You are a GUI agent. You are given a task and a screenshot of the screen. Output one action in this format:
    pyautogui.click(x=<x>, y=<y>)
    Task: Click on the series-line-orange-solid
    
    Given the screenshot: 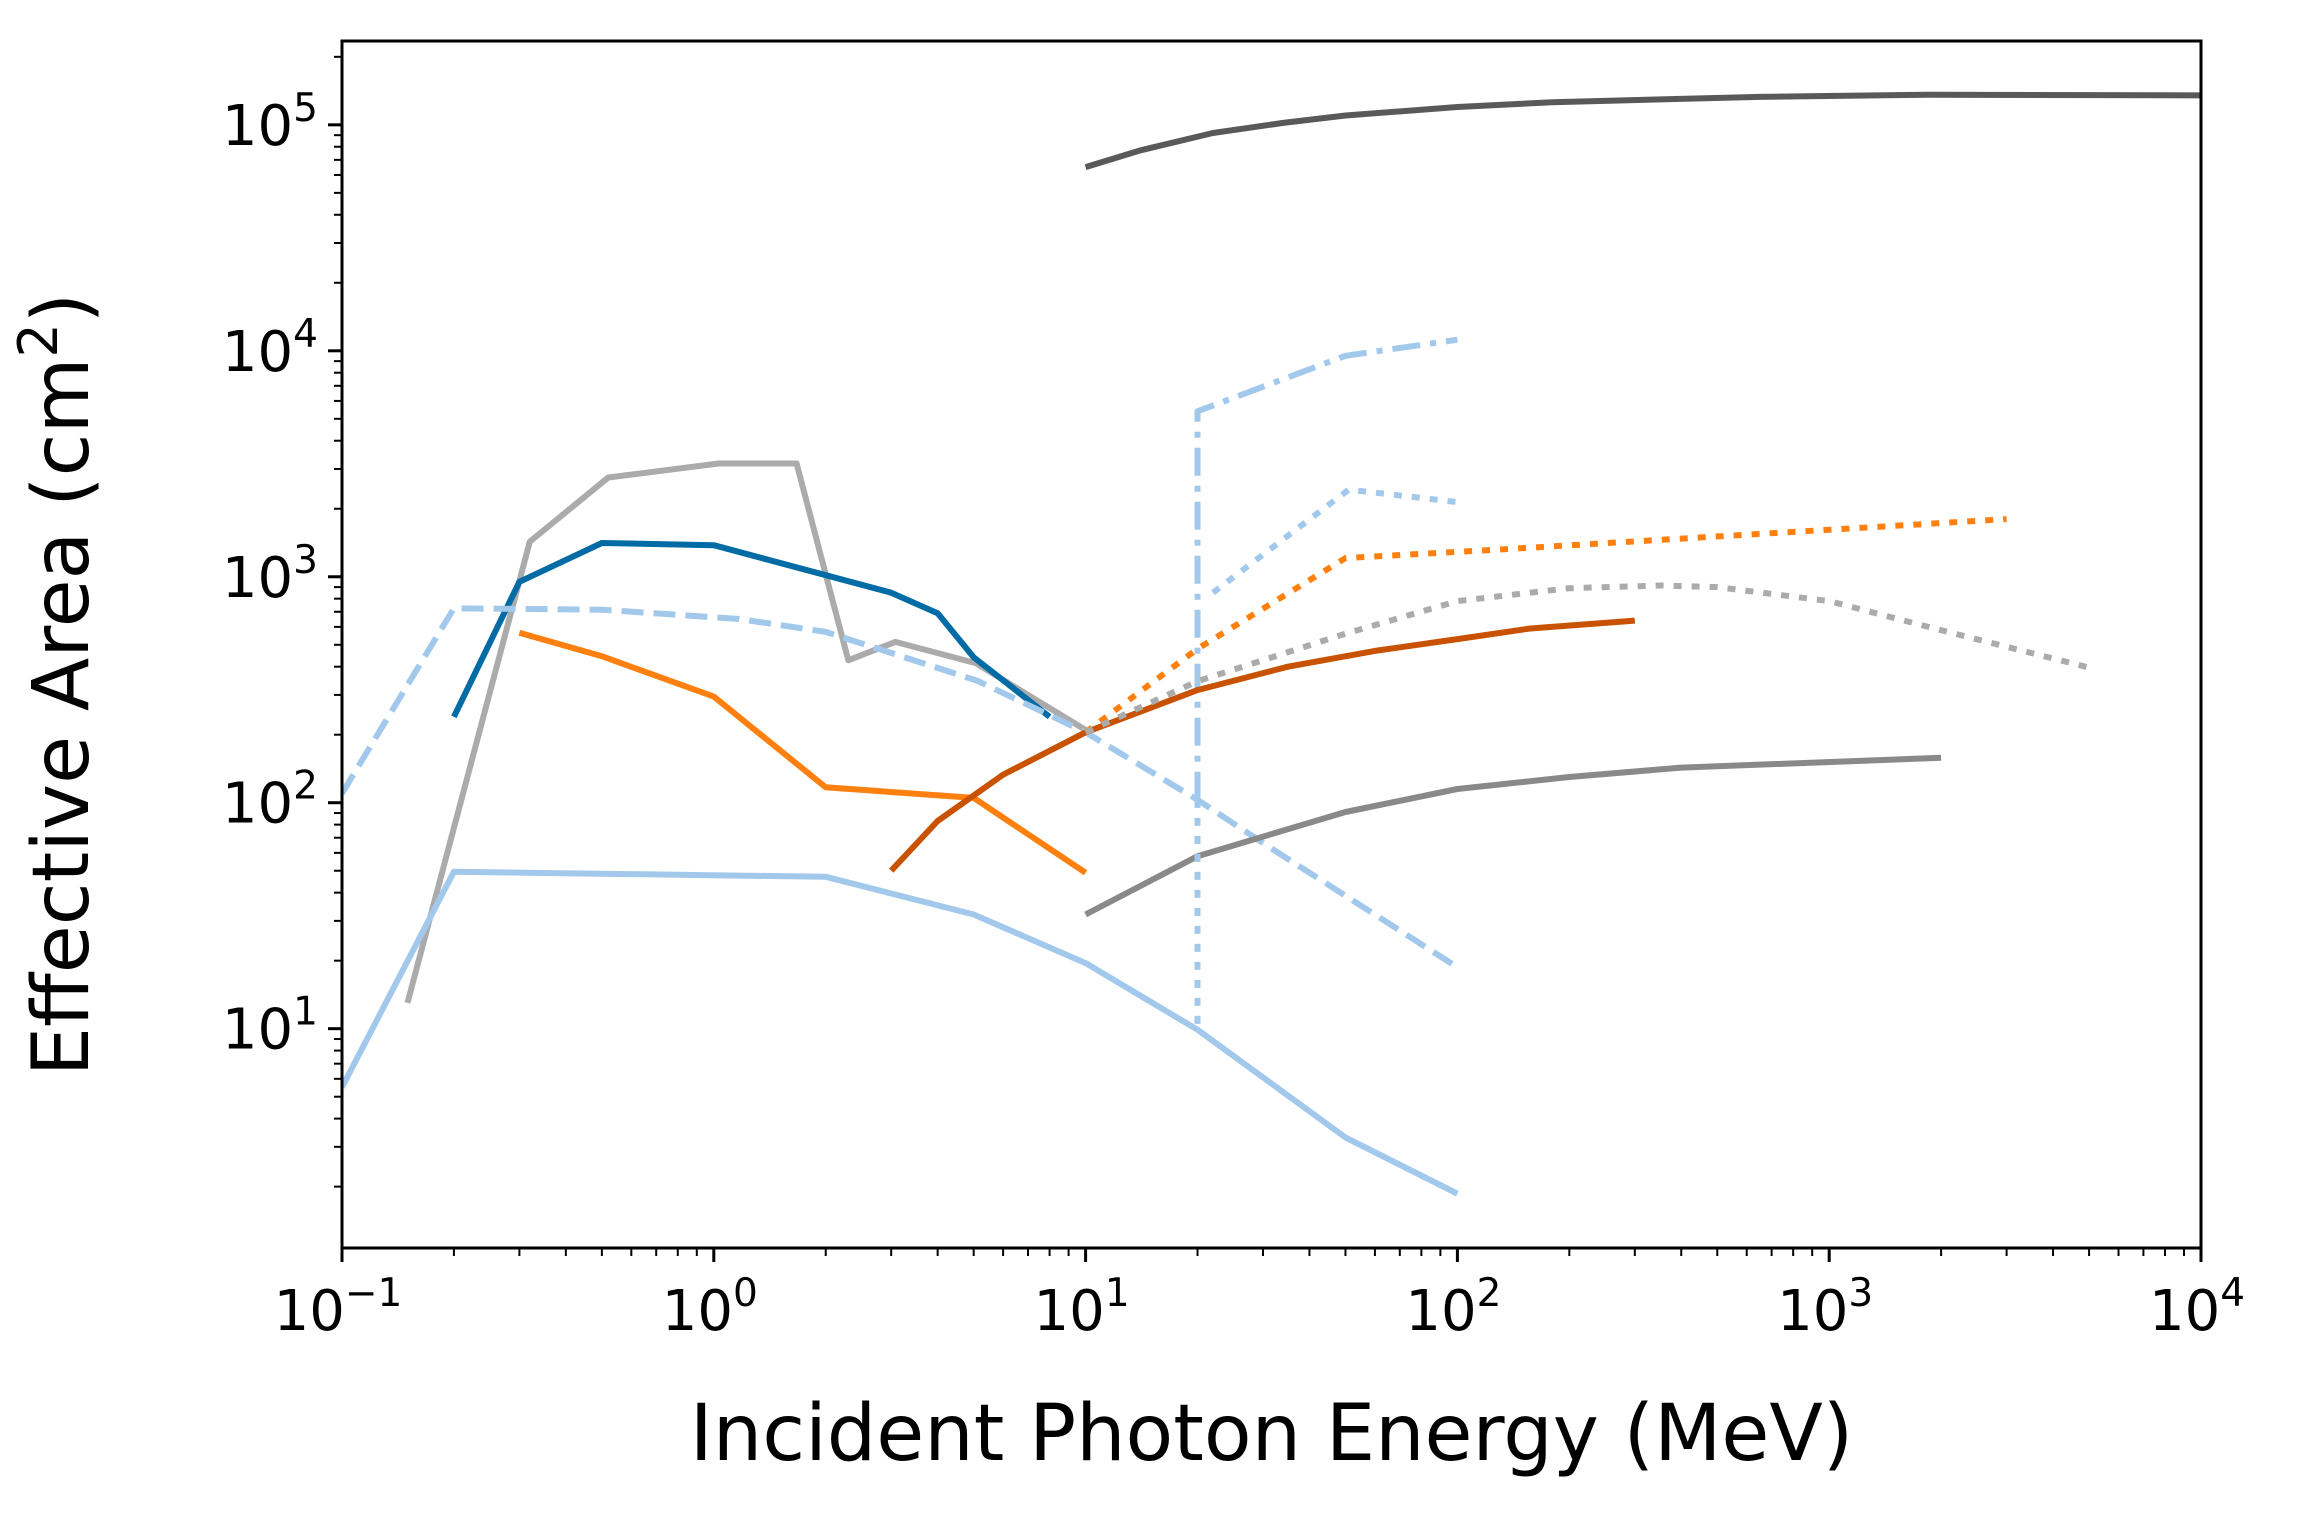 What is the action you would take?
    pyautogui.click(x=803, y=752)
    